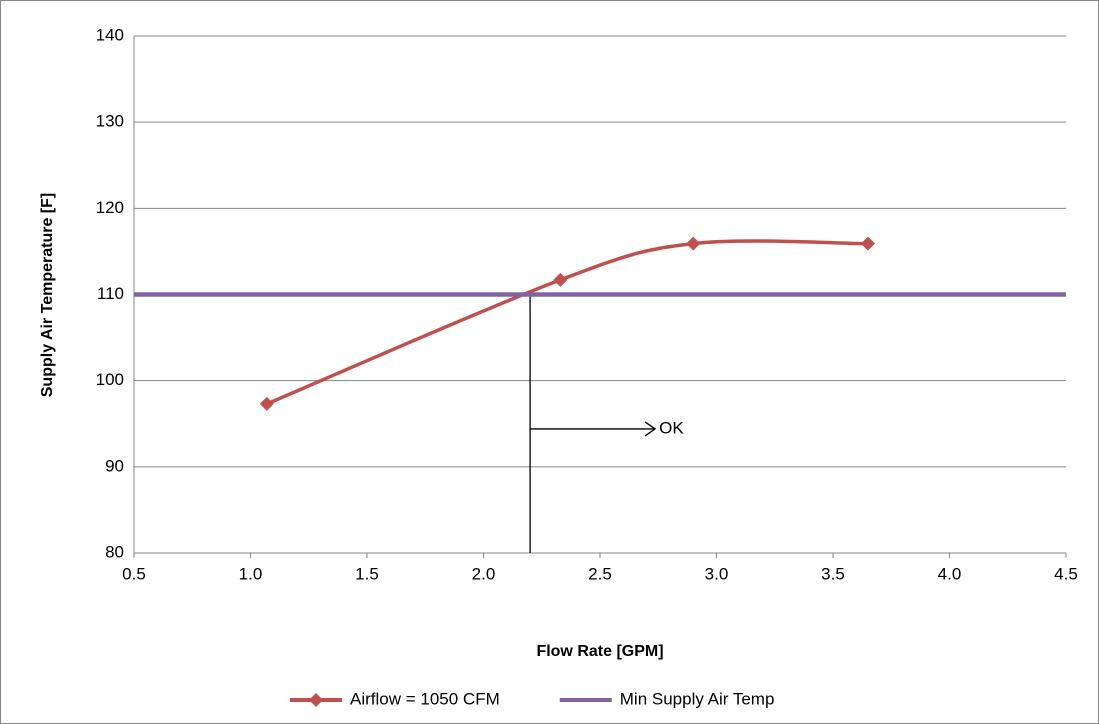  I want to click on x-tick-label: 1.0, so click(251, 573).